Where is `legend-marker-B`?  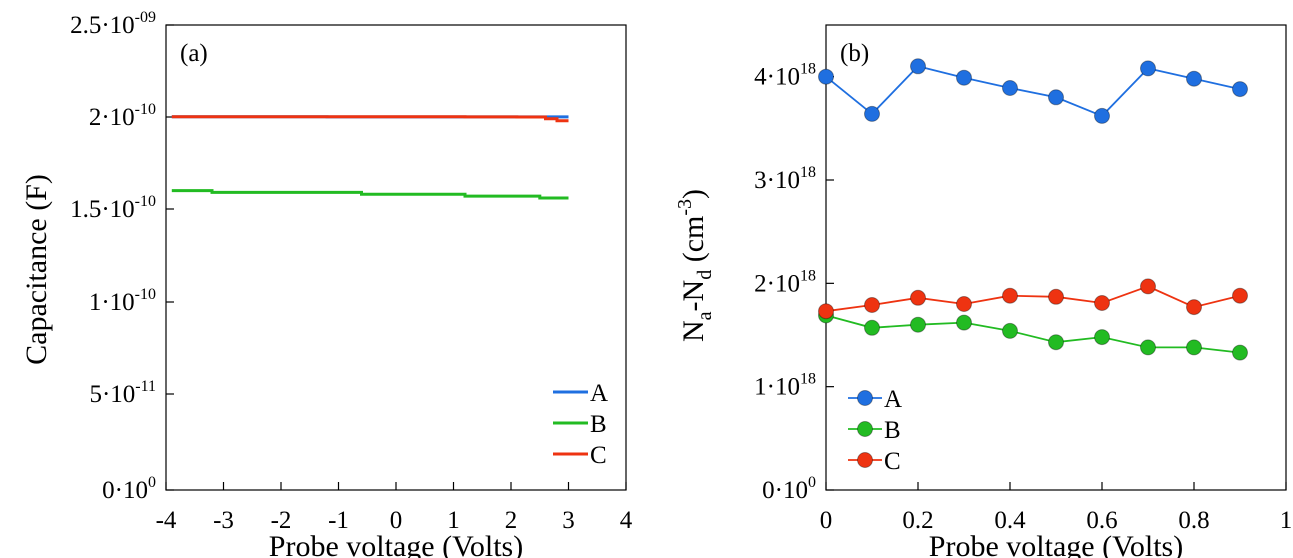 legend-marker-B is located at coordinates (865, 429).